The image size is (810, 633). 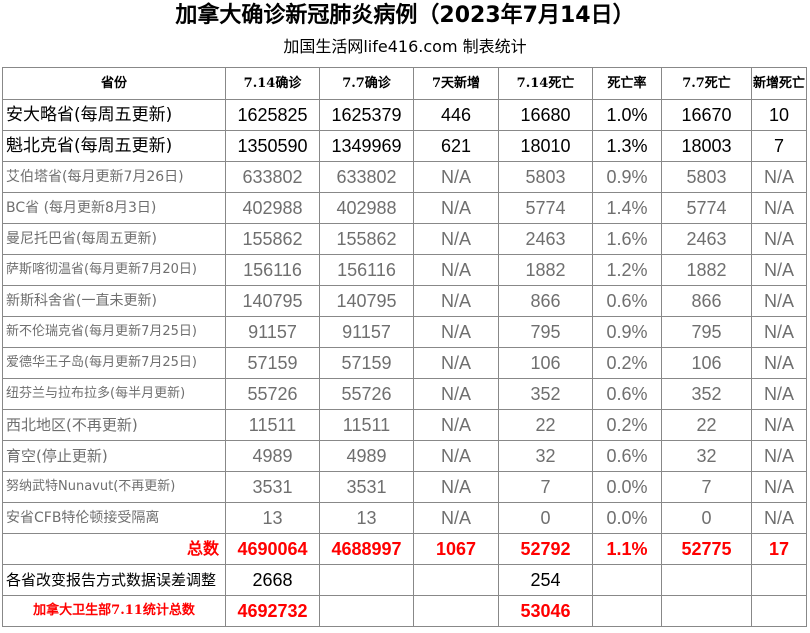 What do you see at coordinates (114, 146) in the screenshot?
I see `province-cell: 魁北克省(每周五更新)` at bounding box center [114, 146].